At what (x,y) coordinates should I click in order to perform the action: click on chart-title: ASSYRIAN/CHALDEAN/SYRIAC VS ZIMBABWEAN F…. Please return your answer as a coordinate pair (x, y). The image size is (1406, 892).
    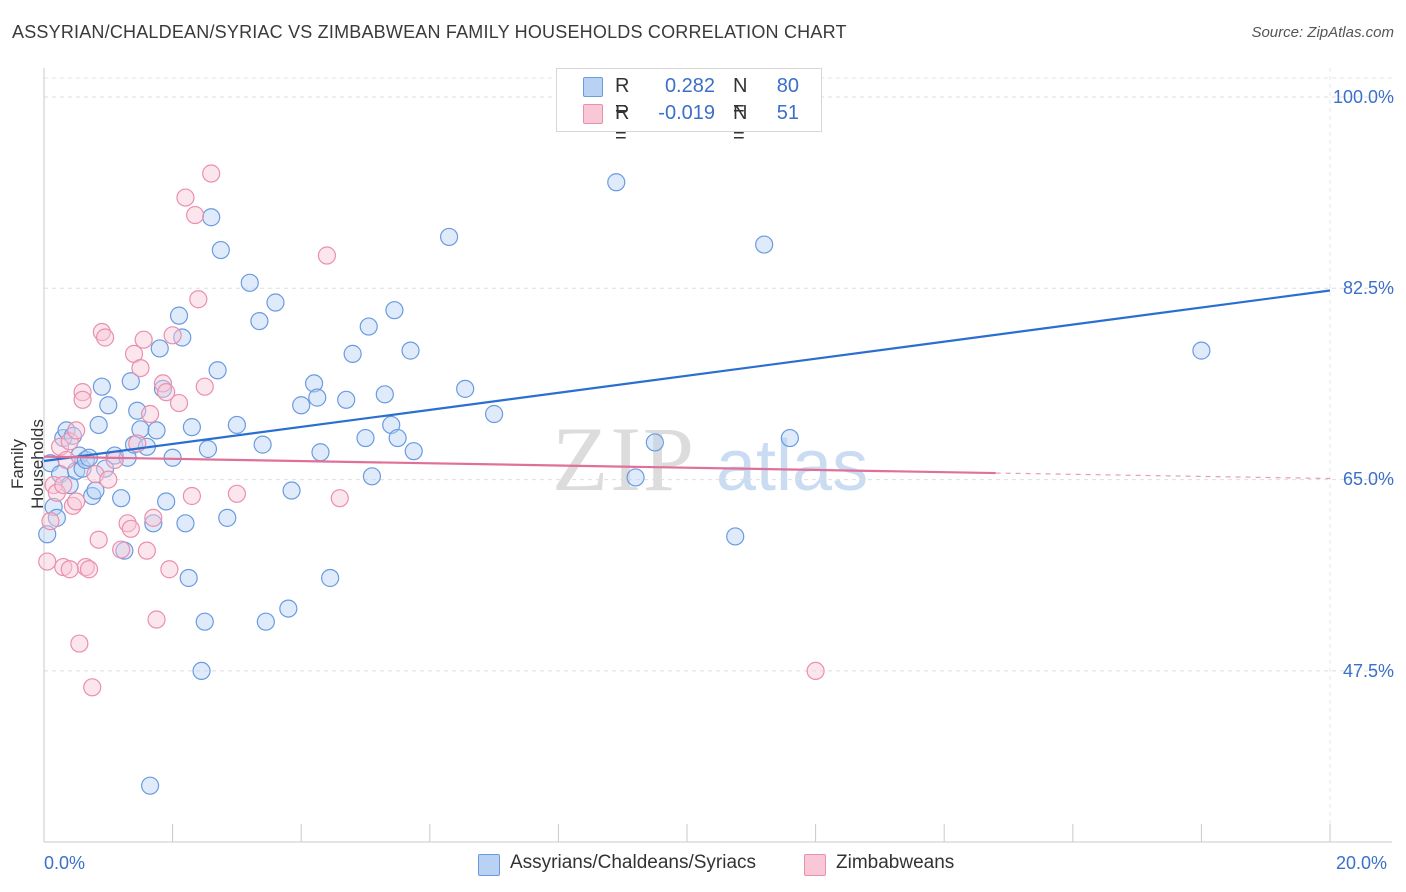
    Looking at the image, I should click on (429, 32).